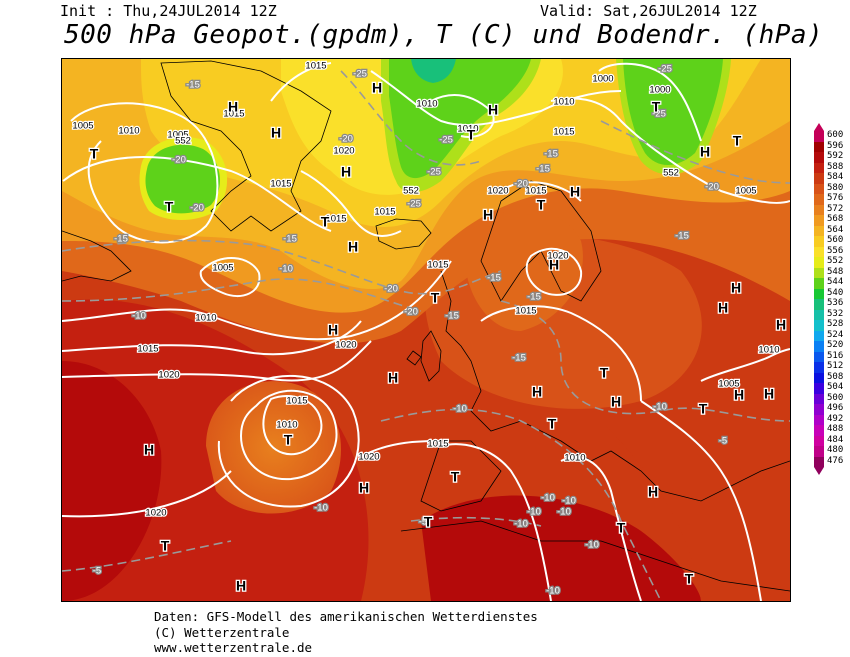 Image resolution: width=850 pixels, height=657 pixels. Describe the element at coordinates (343, 151) in the screenshot. I see `isobar-label: 1020` at that location.